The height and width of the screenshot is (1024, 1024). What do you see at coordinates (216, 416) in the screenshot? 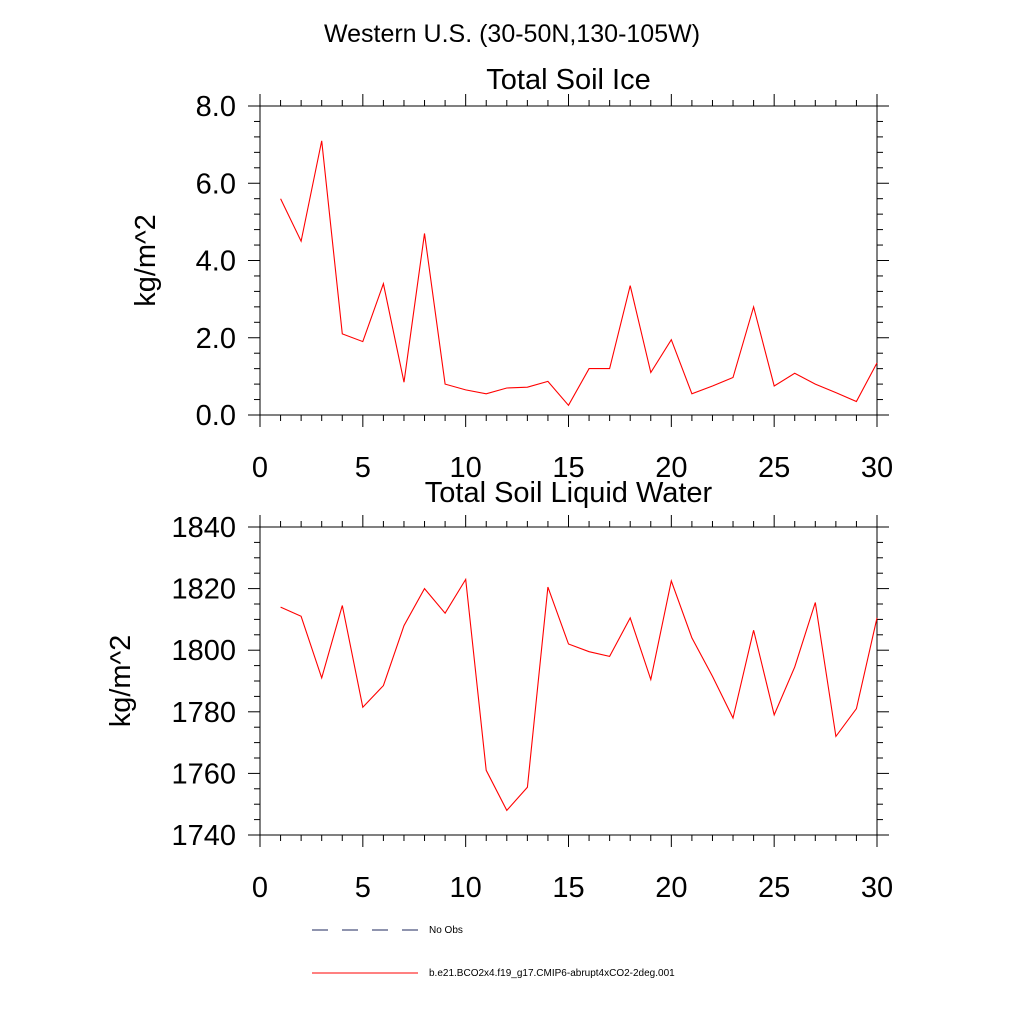
I see `y-tick-label: 0.0` at bounding box center [216, 416].